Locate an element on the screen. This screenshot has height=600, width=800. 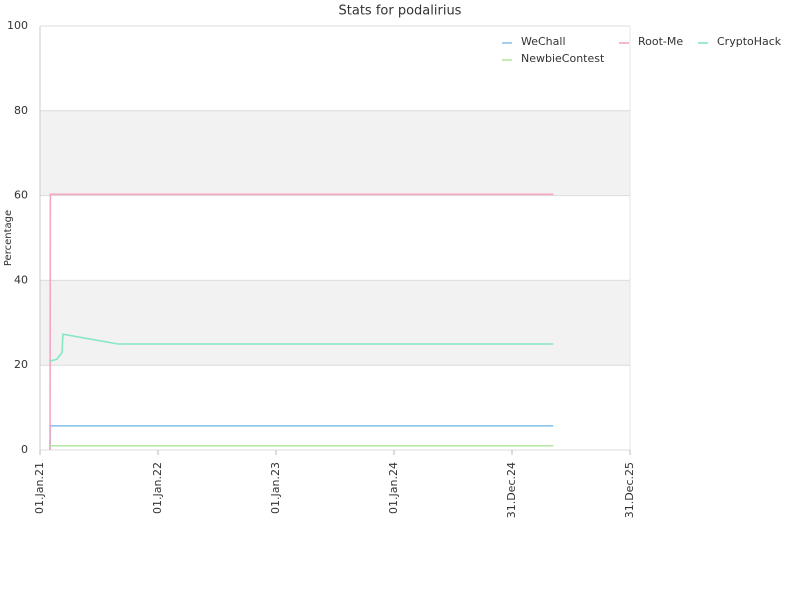
x-tick-label: 31.Dec.25 is located at coordinates (629, 490).